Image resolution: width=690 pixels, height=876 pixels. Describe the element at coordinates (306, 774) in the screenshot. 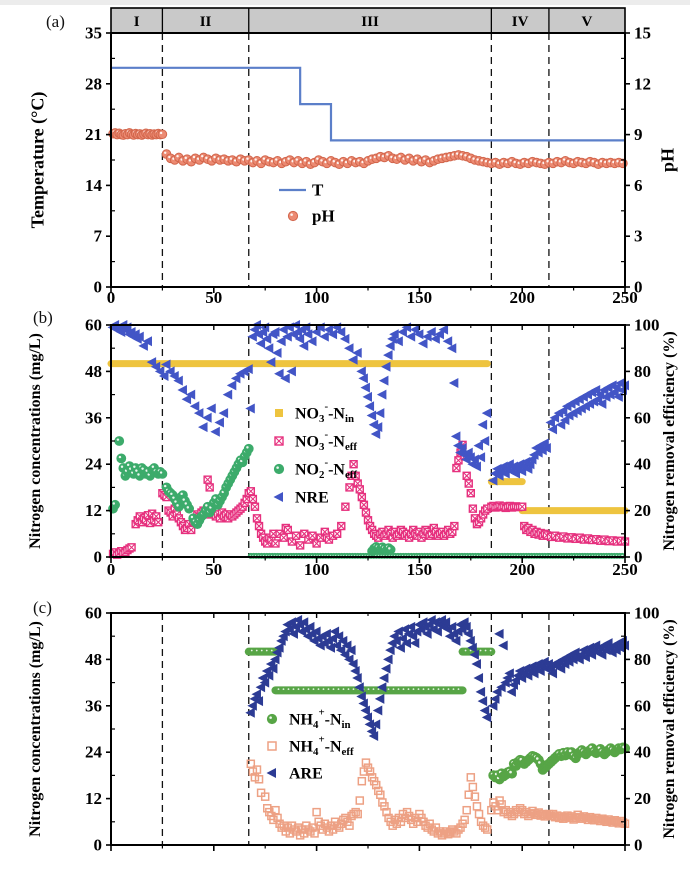

I see `svg-text: ARE` at that location.